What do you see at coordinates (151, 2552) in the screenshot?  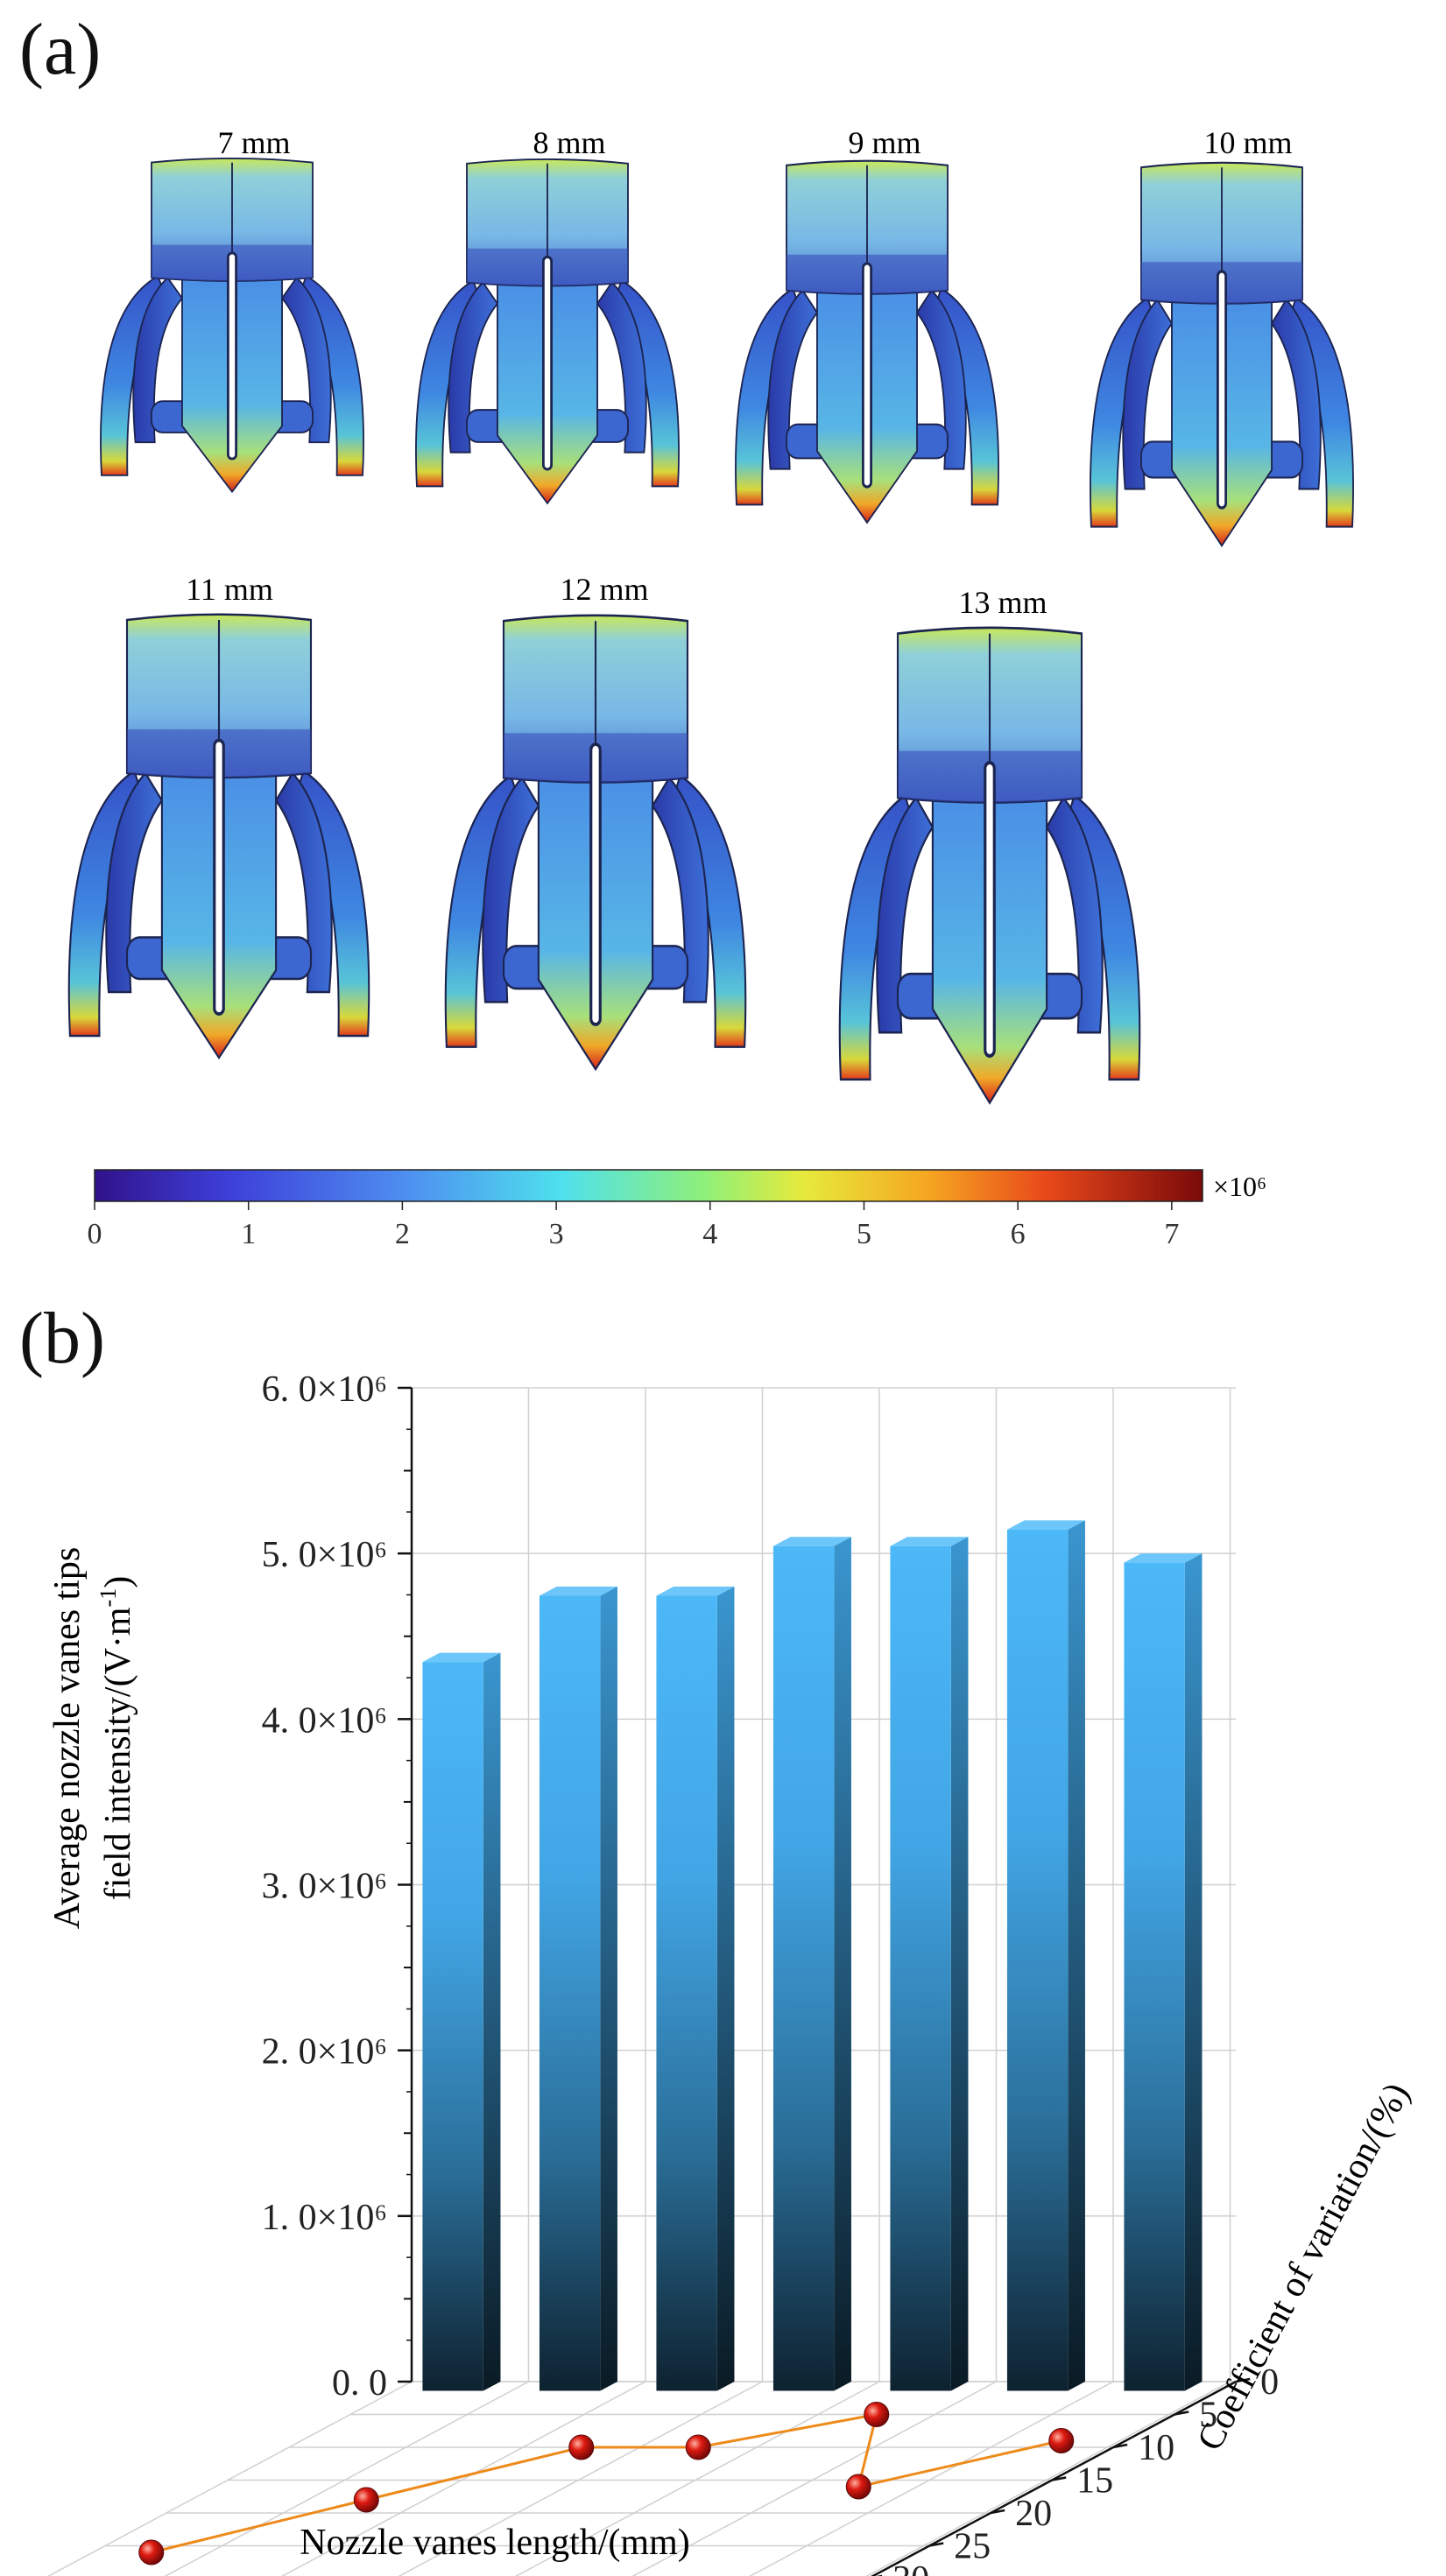 I see `cv-point-7mm` at bounding box center [151, 2552].